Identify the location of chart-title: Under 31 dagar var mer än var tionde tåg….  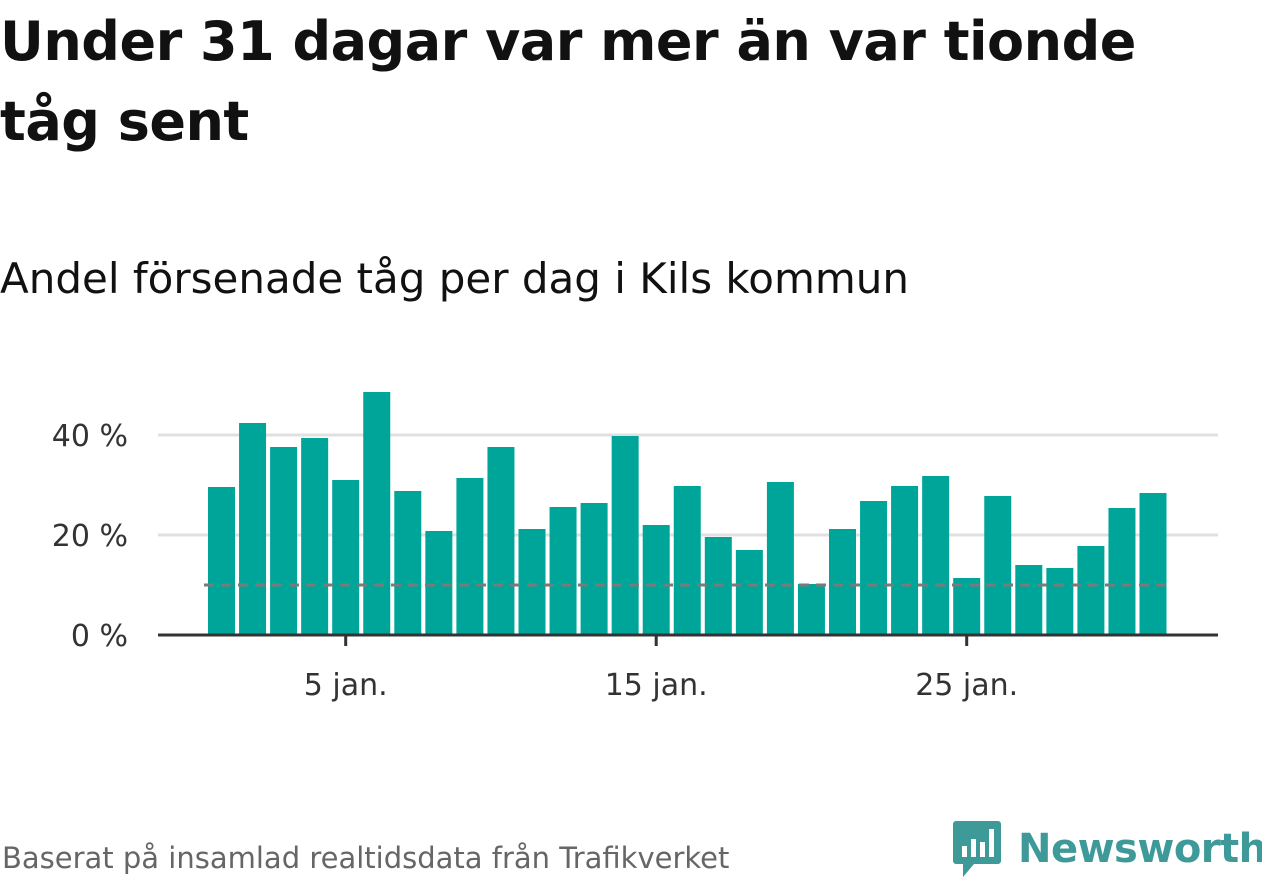
(568, 81).